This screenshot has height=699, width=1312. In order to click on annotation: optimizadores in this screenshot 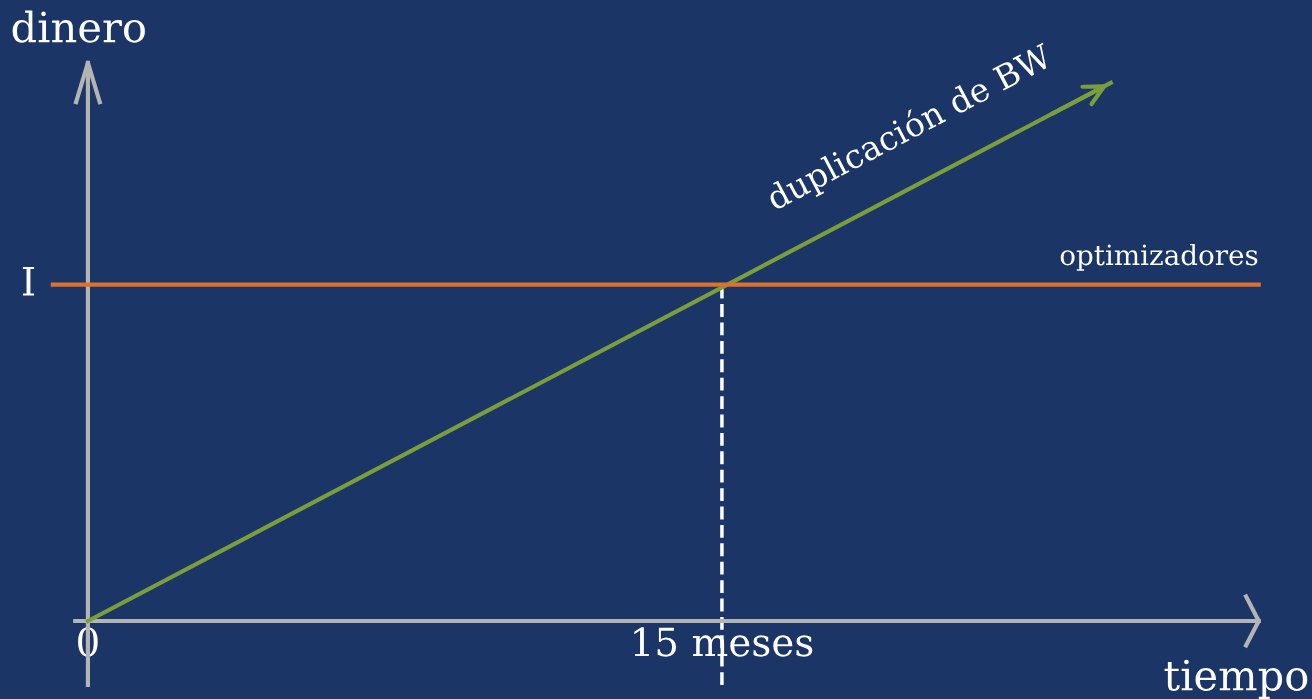, I will do `click(1159, 257)`.